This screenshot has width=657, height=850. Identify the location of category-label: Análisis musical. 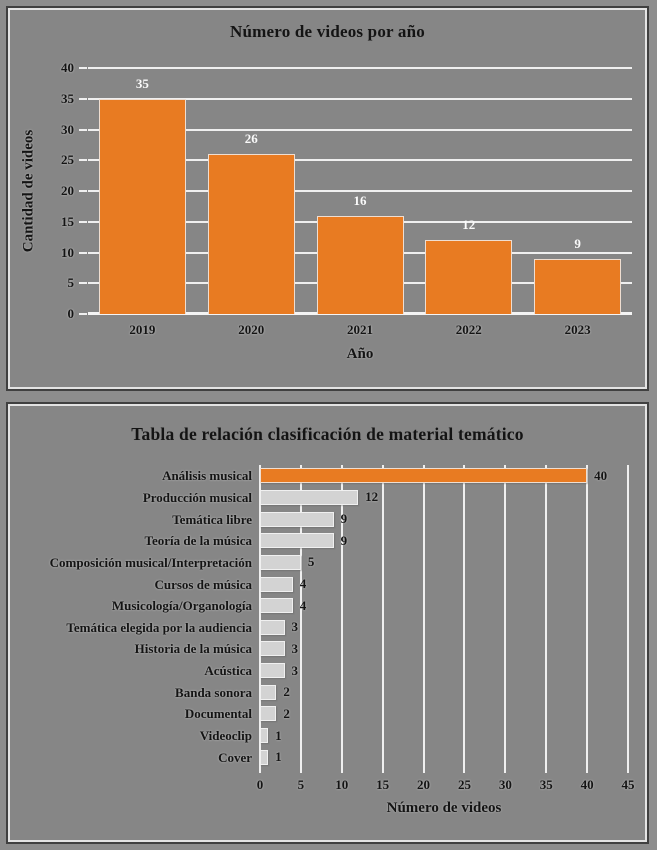
(207, 476).